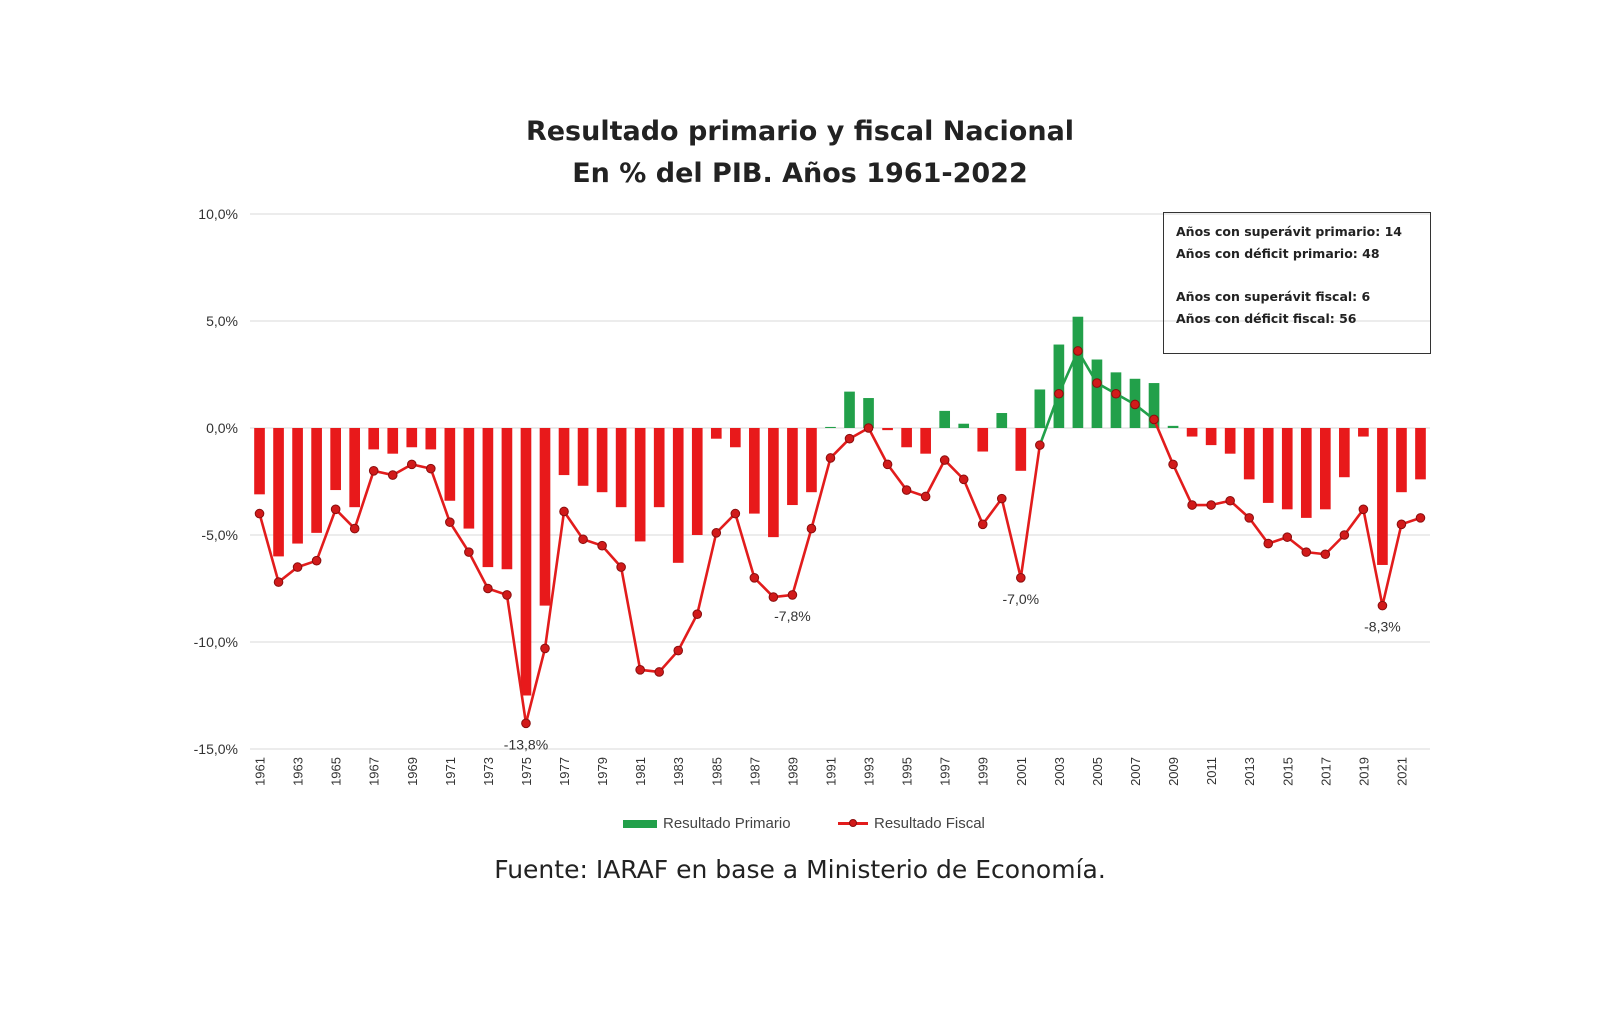 The image size is (1600, 1012). Describe the element at coordinates (754, 578) in the screenshot. I see `fiscal-point-1987` at that location.